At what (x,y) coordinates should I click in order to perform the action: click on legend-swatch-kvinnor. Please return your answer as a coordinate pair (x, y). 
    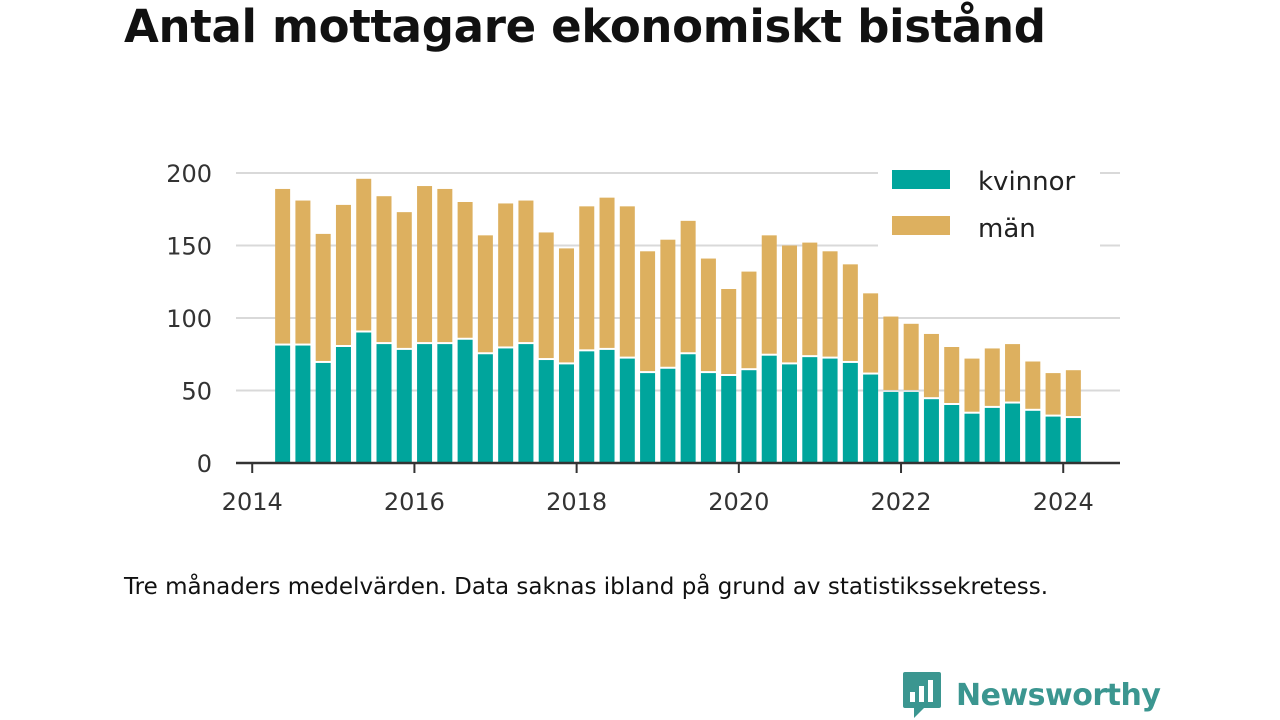
    Looking at the image, I should click on (921, 179).